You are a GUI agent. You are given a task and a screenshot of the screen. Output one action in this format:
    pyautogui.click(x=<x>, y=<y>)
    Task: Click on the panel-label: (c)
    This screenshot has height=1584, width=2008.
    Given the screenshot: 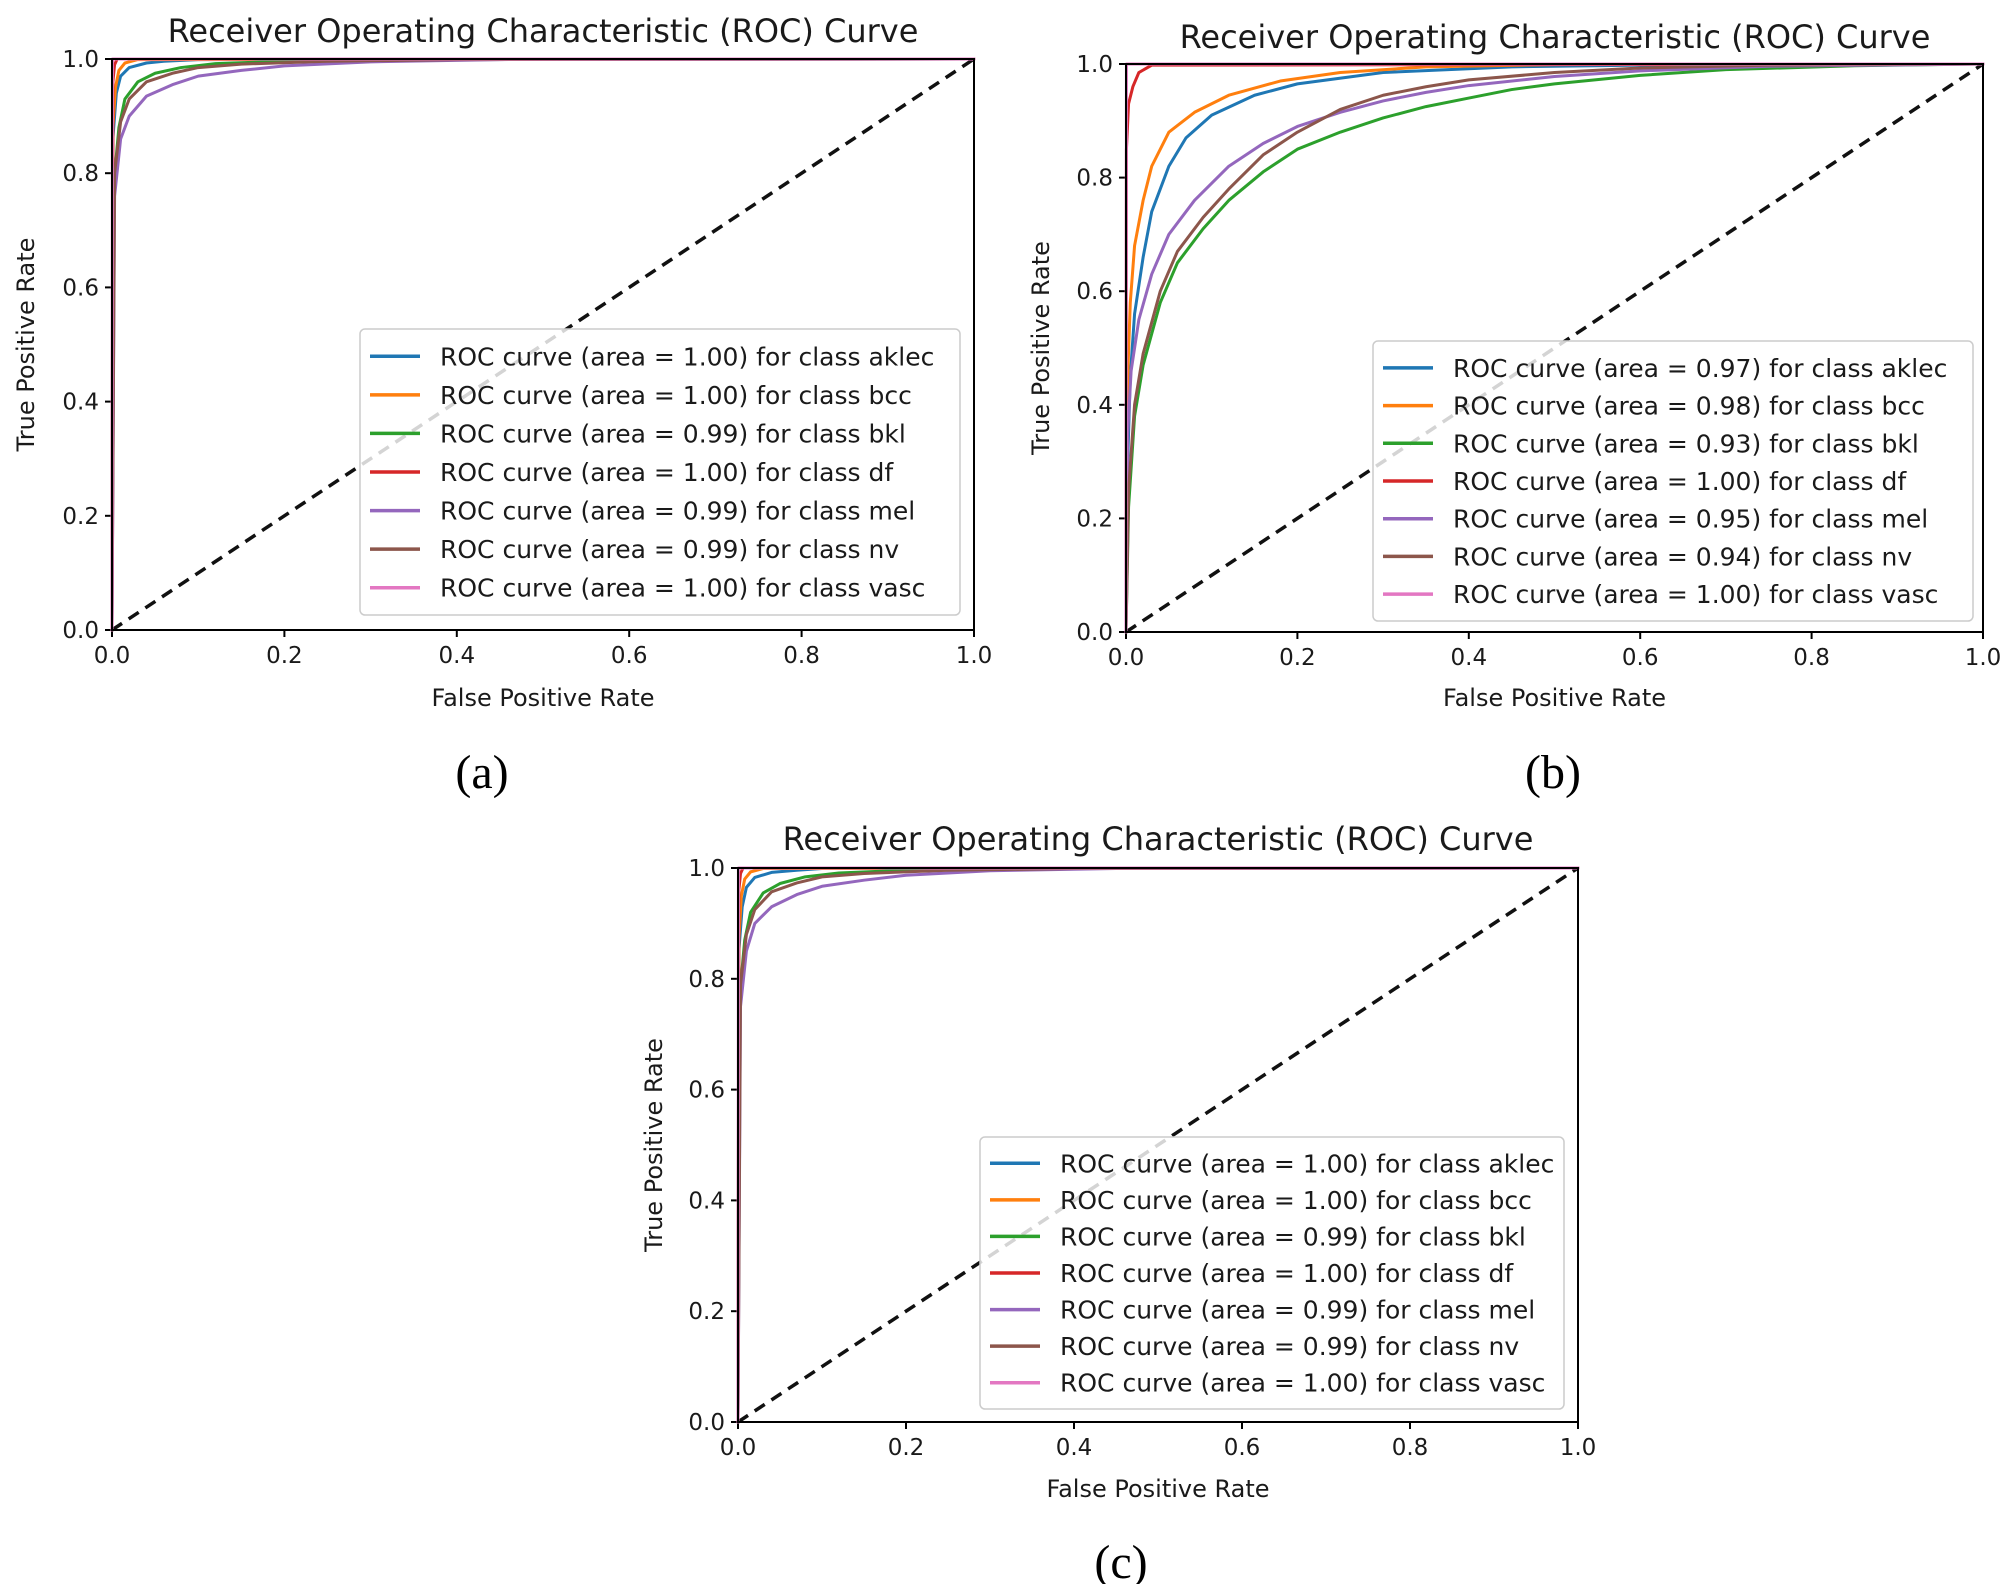 What is the action you would take?
    pyautogui.click(x=1120, y=1560)
    